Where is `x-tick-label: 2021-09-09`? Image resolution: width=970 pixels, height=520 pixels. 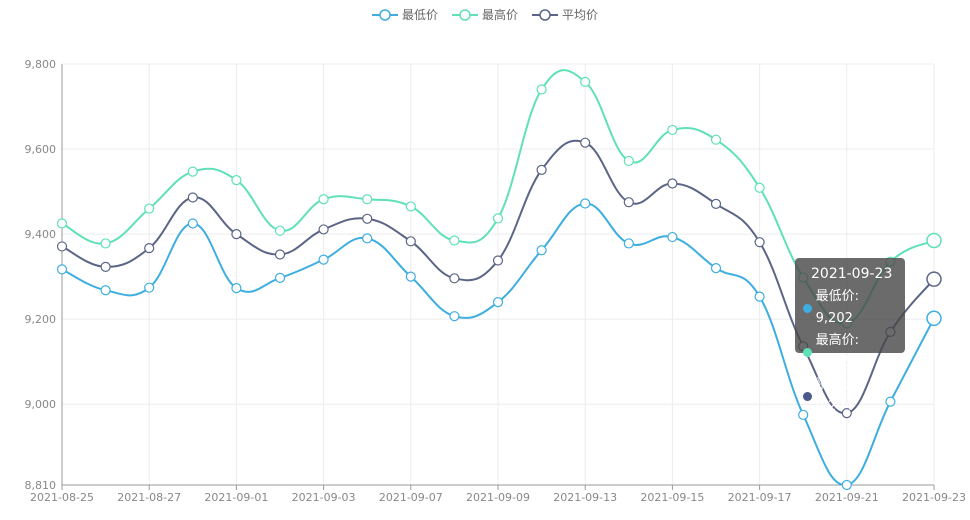
x-tick-label: 2021-09-09 is located at coordinates (498, 497).